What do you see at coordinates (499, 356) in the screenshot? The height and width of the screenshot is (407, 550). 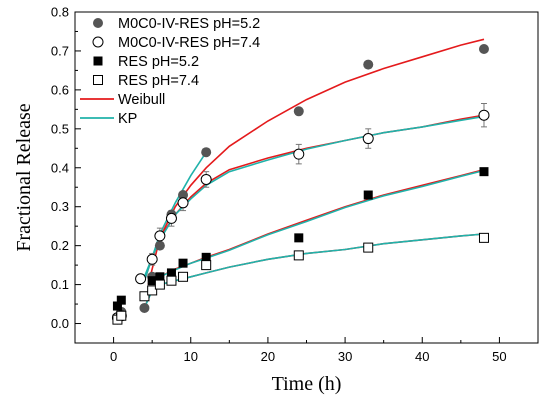 I see `x-tick-label: 50` at bounding box center [499, 356].